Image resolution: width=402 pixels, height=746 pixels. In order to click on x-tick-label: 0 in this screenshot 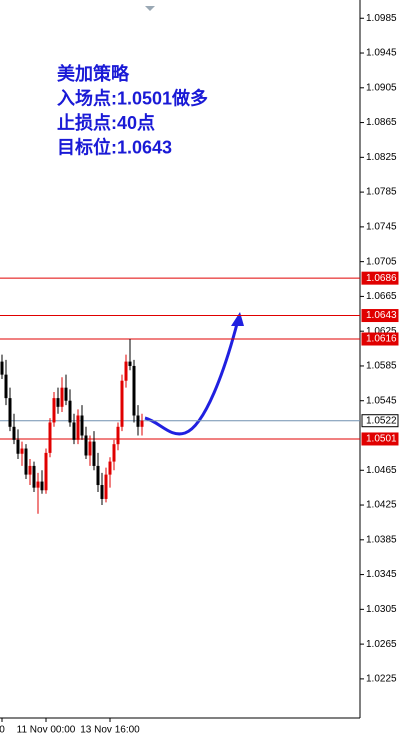, I will do `click(2, 730)`.